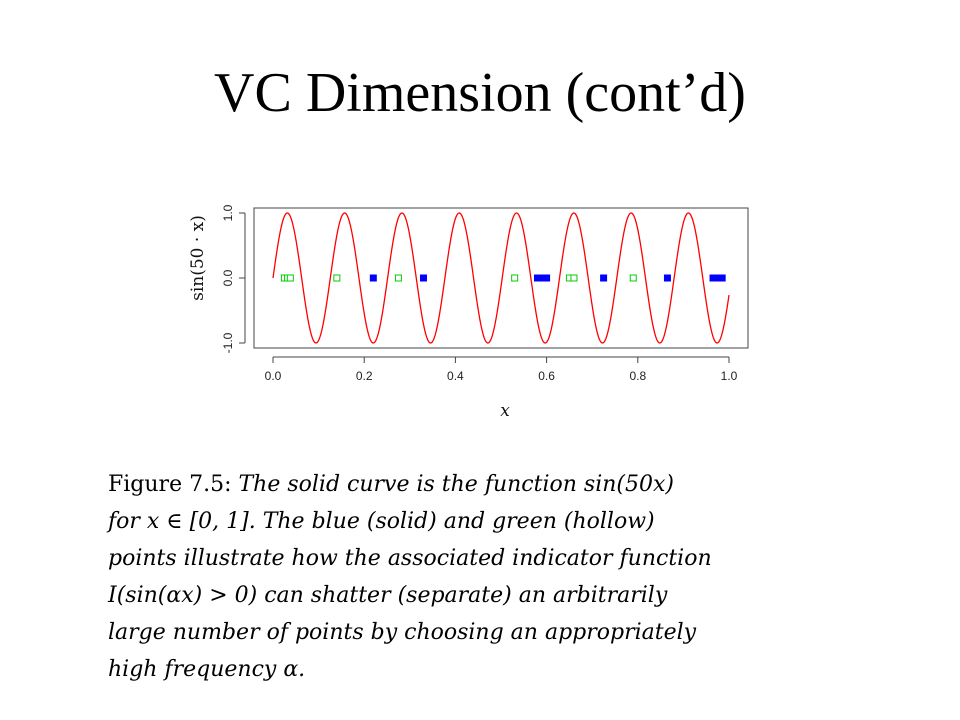  What do you see at coordinates (273, 376) in the screenshot?
I see `x-tick-label: 0.0` at bounding box center [273, 376].